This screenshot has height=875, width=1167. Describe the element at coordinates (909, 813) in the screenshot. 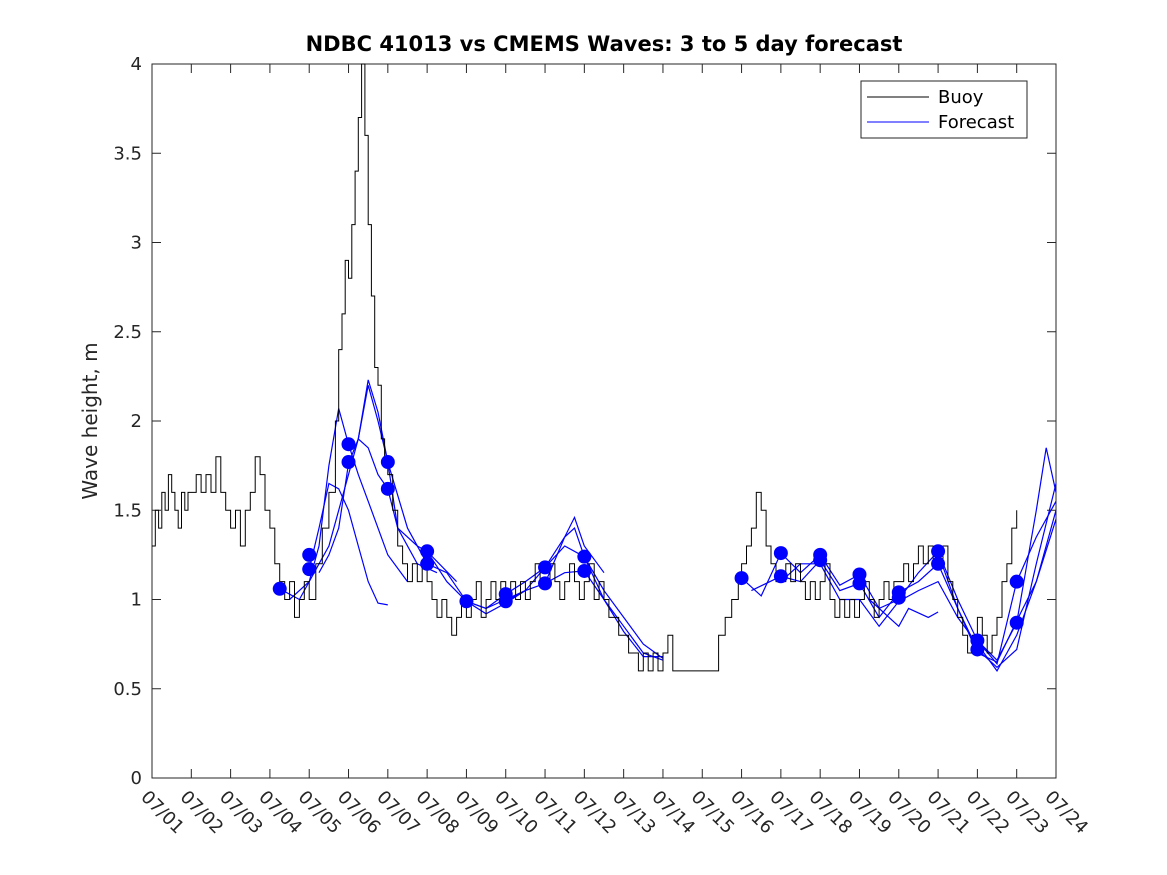

I see `x-tick-label: 07/20` at that location.